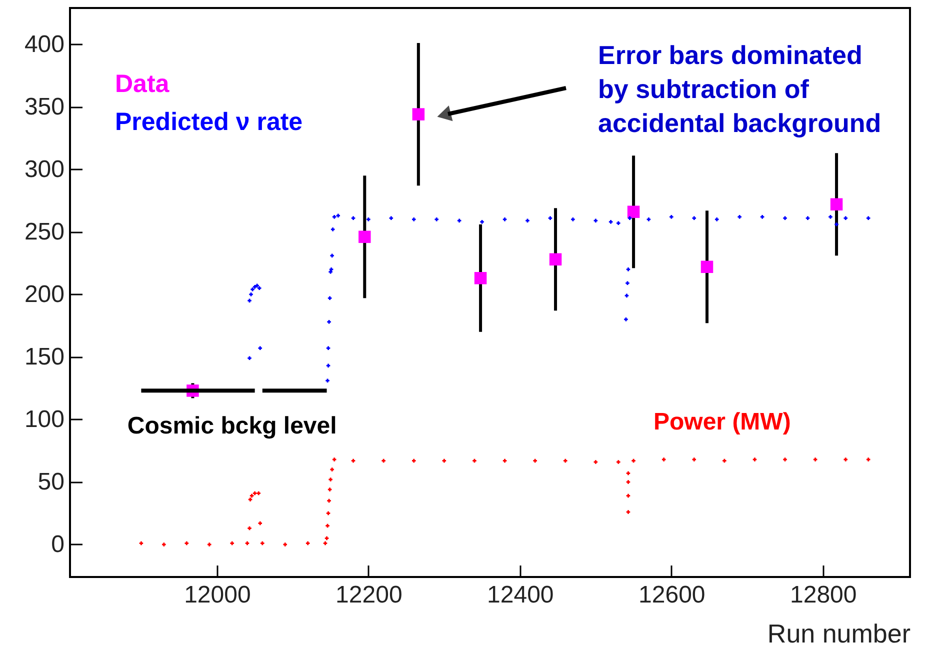  What do you see at coordinates (722, 422) in the screenshot?
I see `annotation: Power (MW)` at bounding box center [722, 422].